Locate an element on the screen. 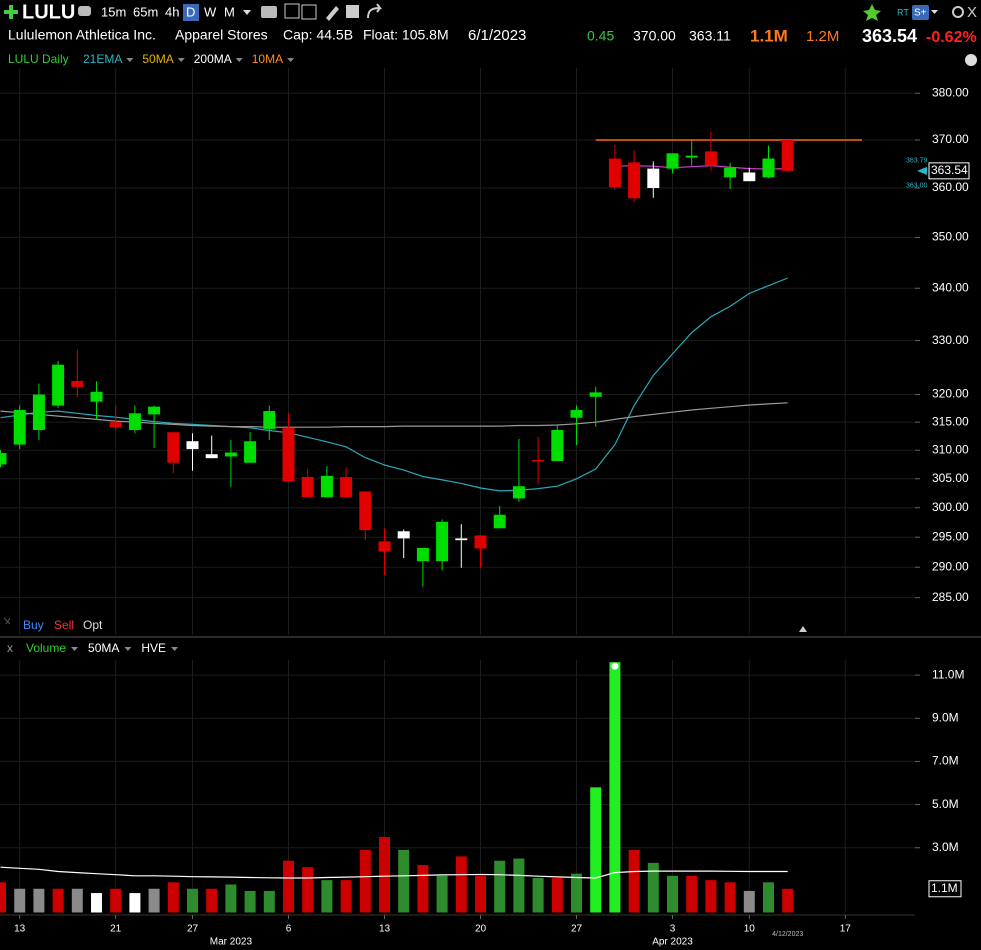  settings-icon is located at coordinates (958, 12).